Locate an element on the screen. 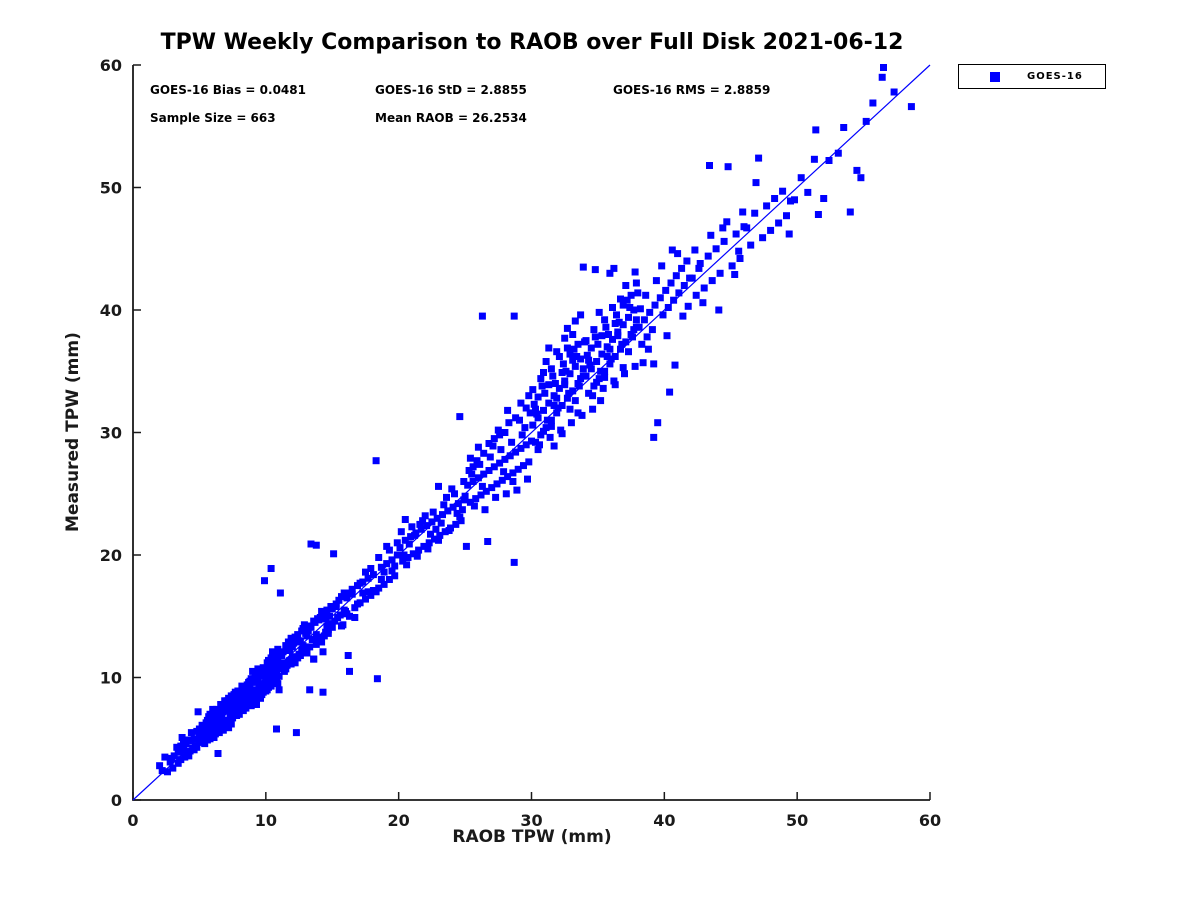 This screenshot has height=900, width=1200. legend-square-marker-icon is located at coordinates (995, 76).